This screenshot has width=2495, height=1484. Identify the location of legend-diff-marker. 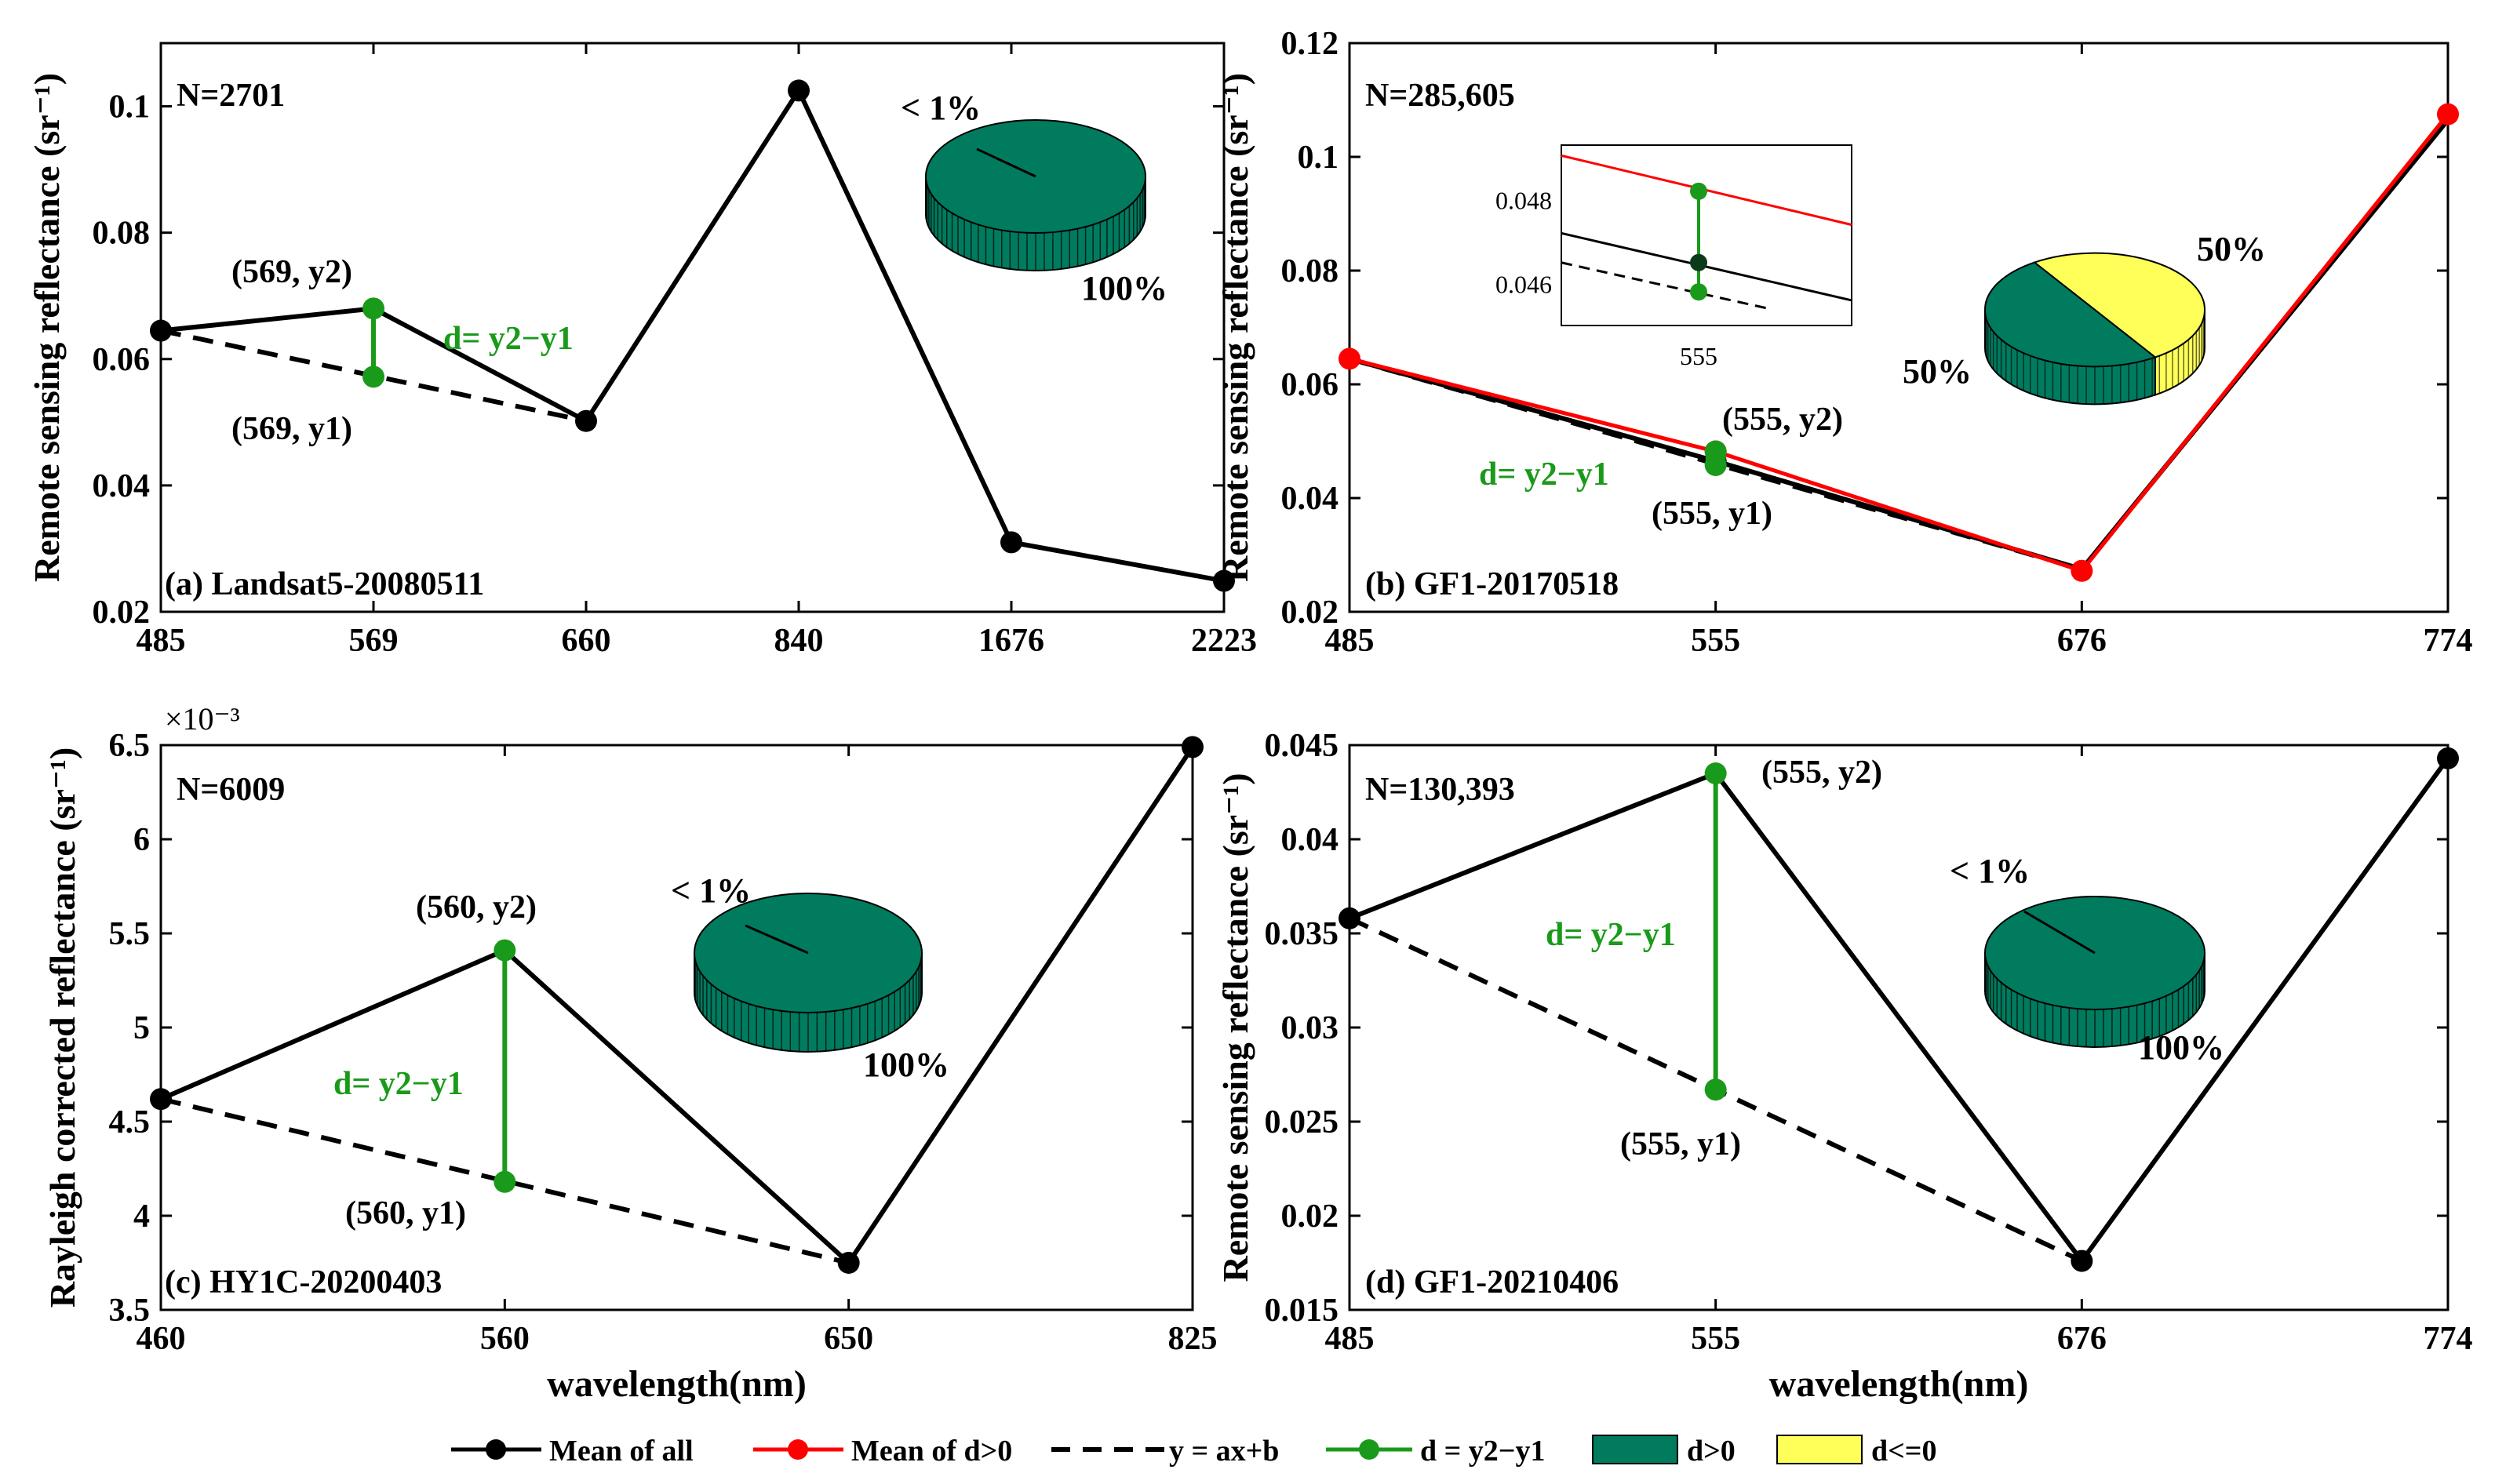
(1369, 1449).